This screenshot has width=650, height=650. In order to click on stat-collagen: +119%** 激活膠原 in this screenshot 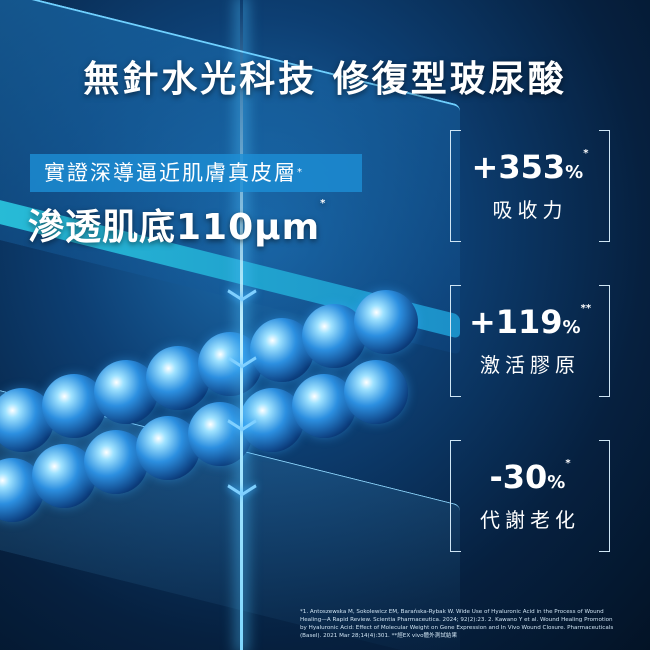, I will do `click(530, 341)`.